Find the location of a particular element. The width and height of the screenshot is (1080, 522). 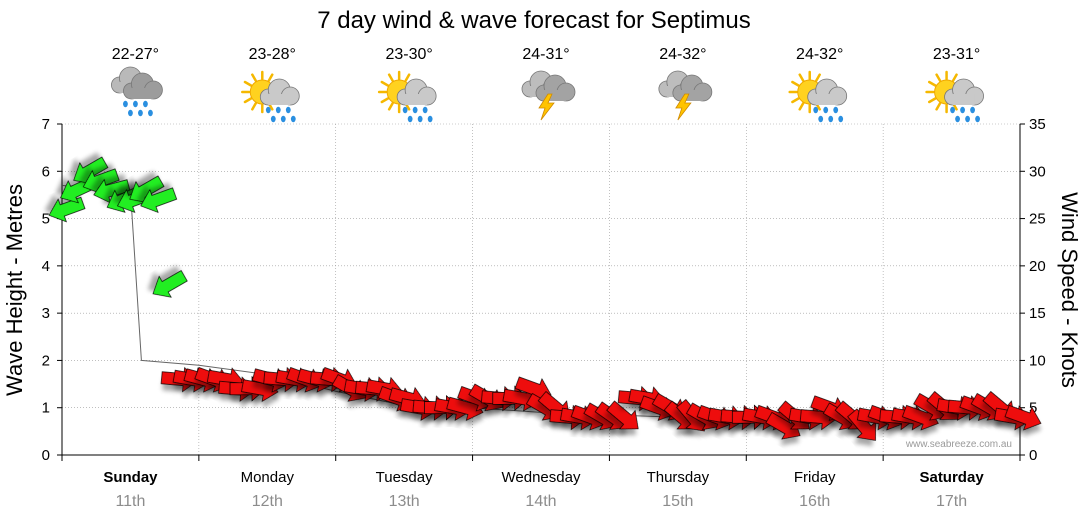

right-tick-label: 25 is located at coordinates (1037, 219).